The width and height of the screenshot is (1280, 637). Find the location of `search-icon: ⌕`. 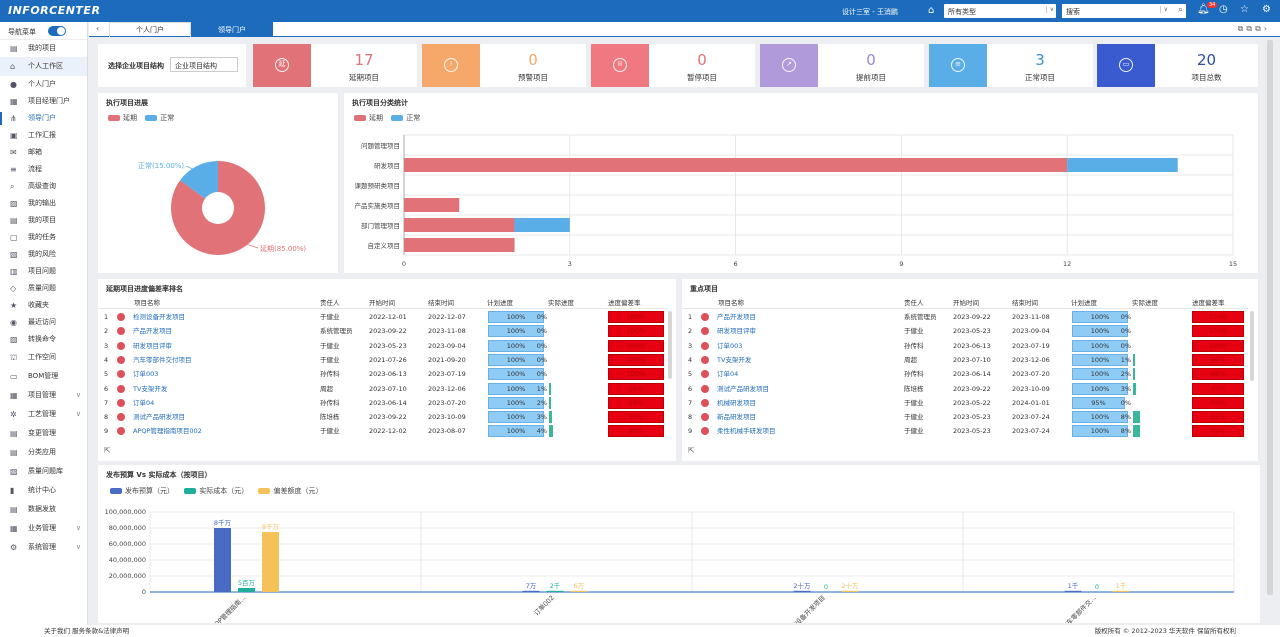

search-icon: ⌕ is located at coordinates (1180, 10).